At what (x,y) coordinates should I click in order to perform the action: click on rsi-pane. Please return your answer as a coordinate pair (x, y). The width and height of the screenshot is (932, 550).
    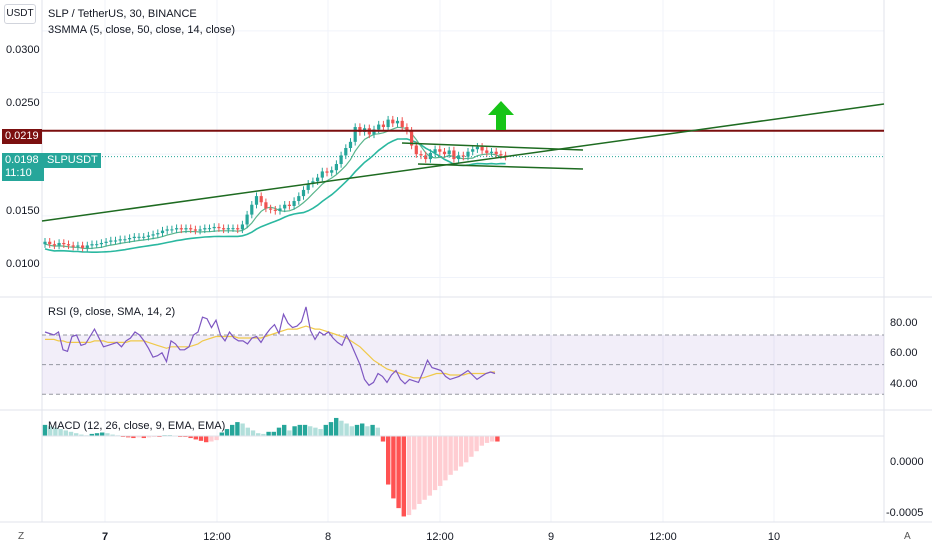
    Looking at the image, I should click on (463, 350).